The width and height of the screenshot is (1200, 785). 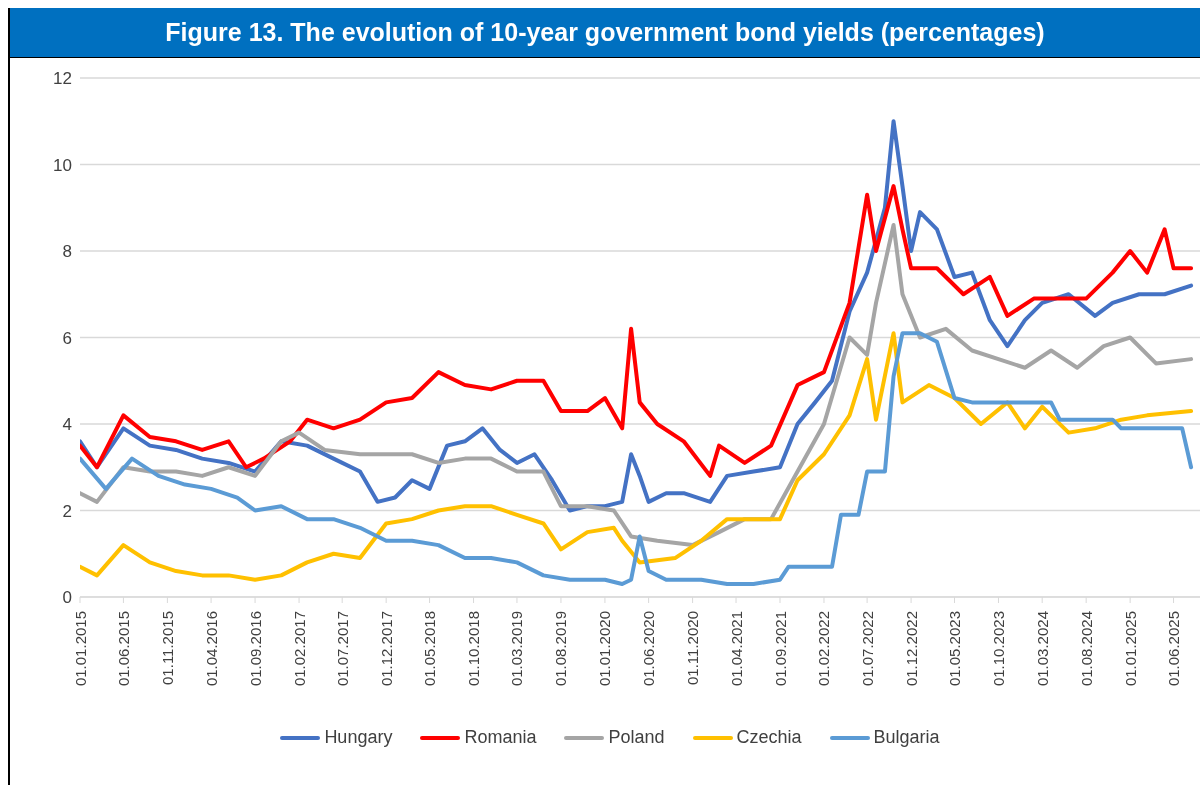 What do you see at coordinates (500, 737) in the screenshot?
I see `legend-label: Romania` at bounding box center [500, 737].